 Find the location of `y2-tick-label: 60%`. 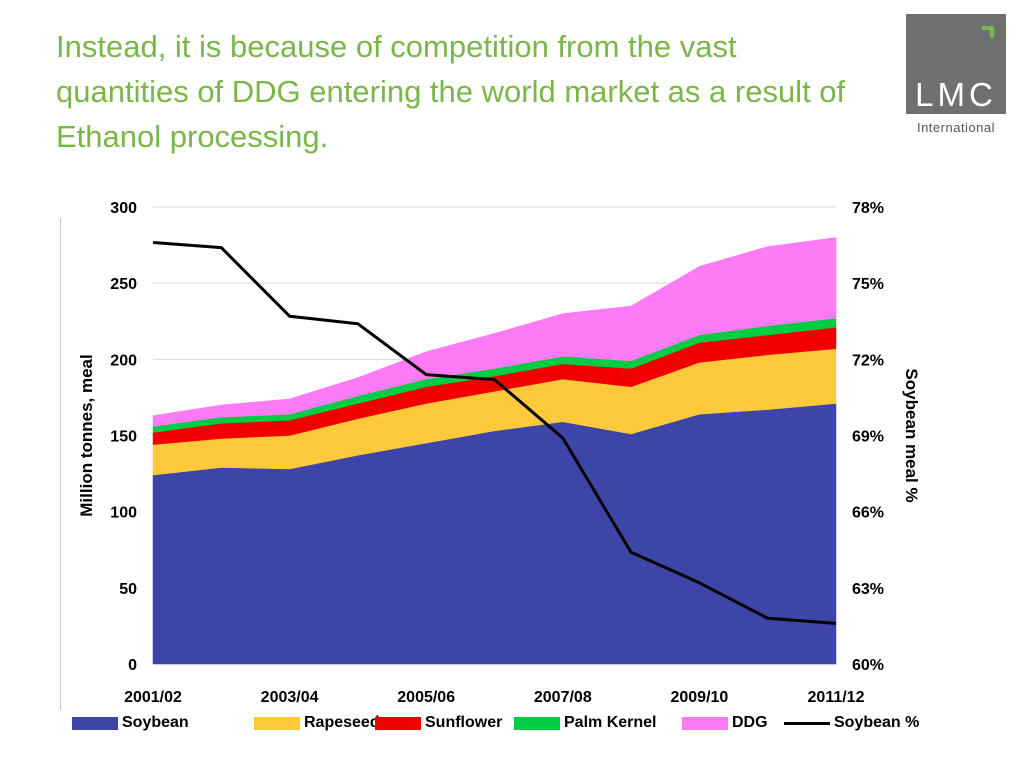

y2-tick-label: 60% is located at coordinates (868, 665).